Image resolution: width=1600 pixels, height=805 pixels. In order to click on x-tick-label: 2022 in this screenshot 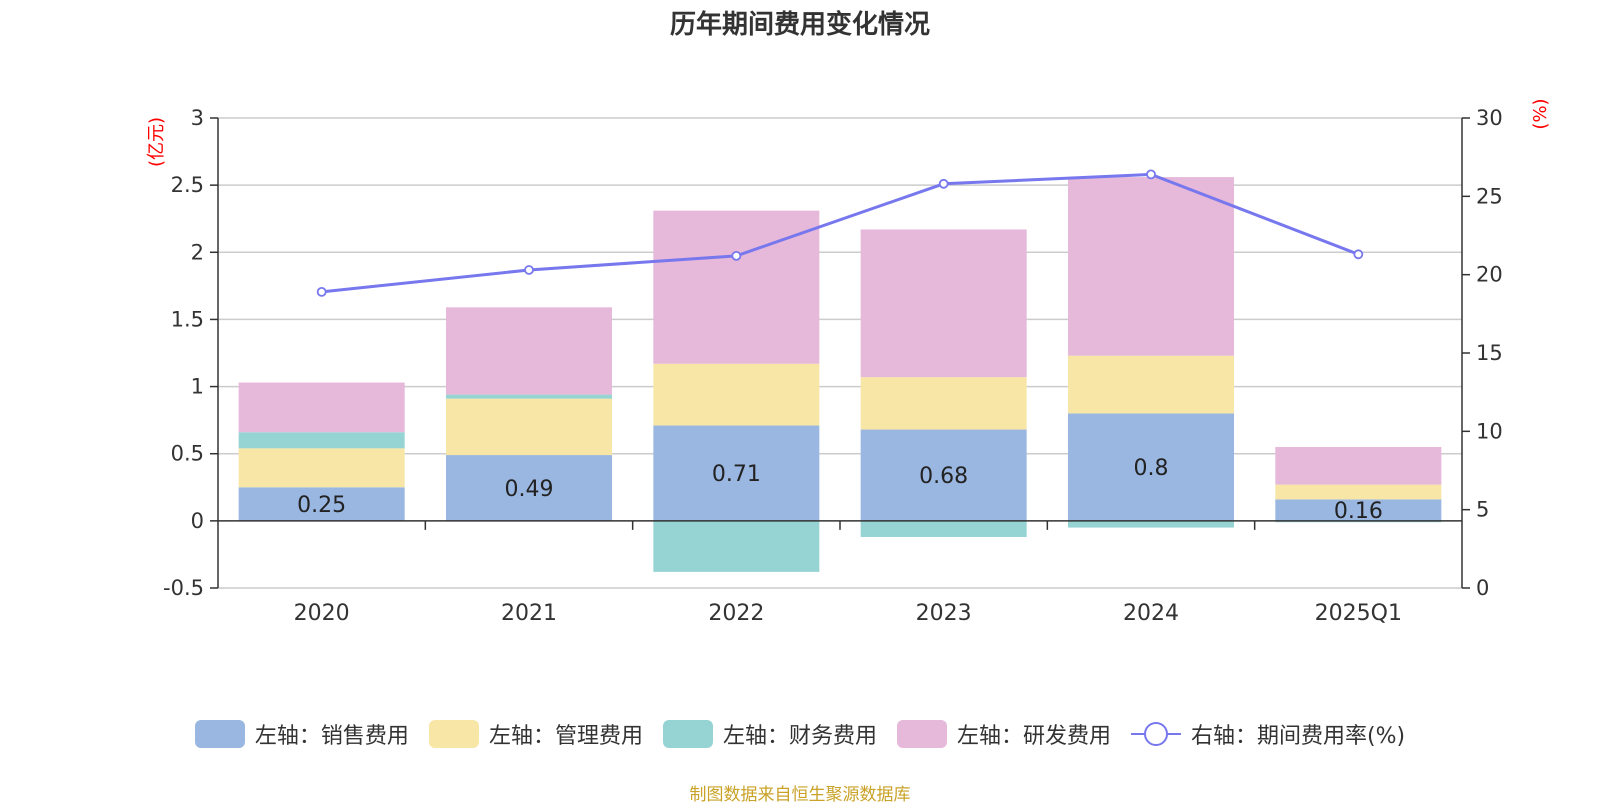, I will do `click(736, 613)`.